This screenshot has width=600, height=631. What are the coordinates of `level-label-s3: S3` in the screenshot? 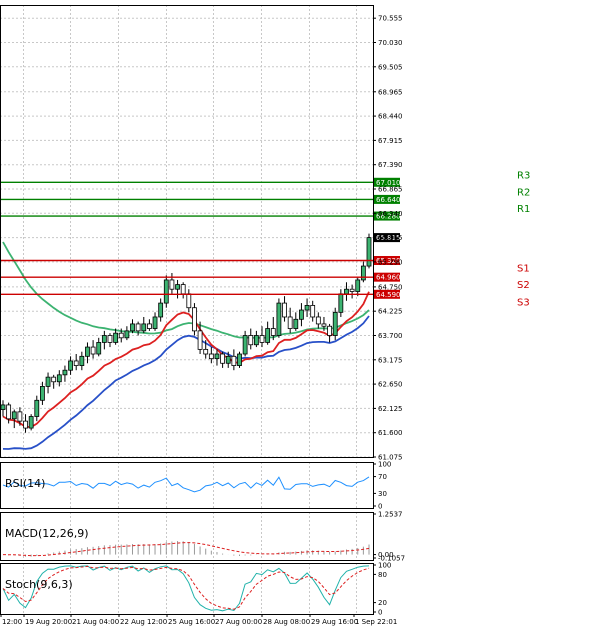 It's located at (523, 302).